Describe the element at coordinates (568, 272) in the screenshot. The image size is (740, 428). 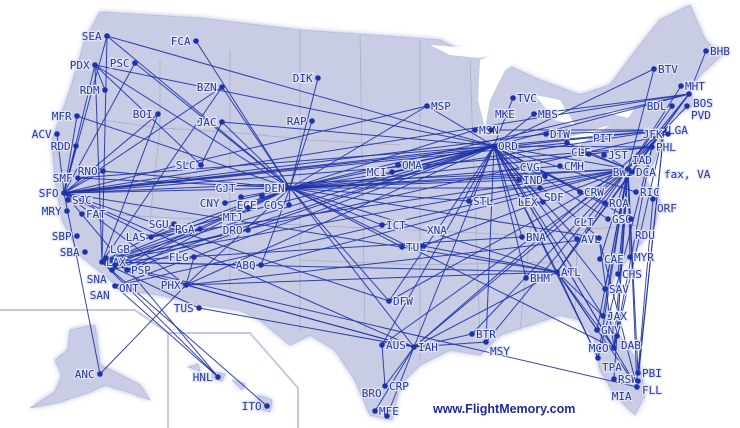
I see `airport-atl: ATL` at that location.